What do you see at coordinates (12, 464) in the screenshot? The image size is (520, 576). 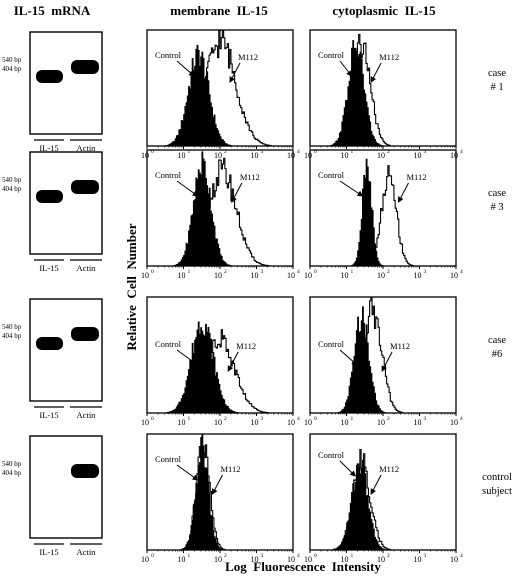 I see `bp-marker-540: 540 bp` at bounding box center [12, 464].